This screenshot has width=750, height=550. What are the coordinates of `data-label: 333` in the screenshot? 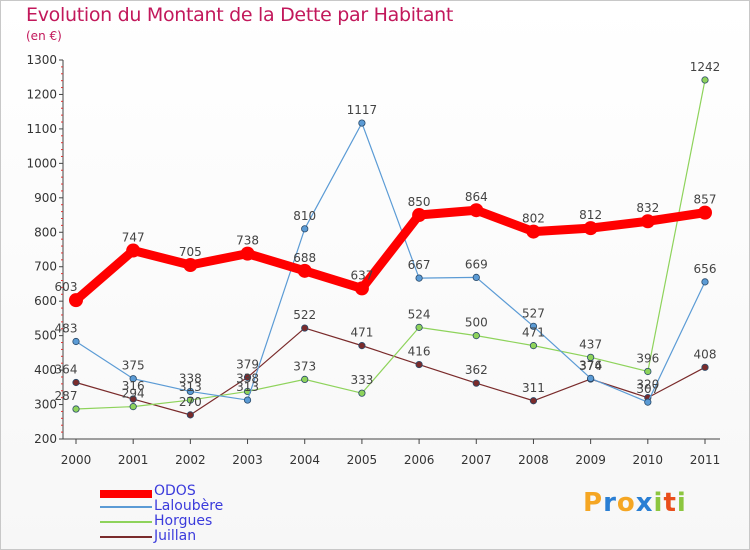 It's located at (361, 380).